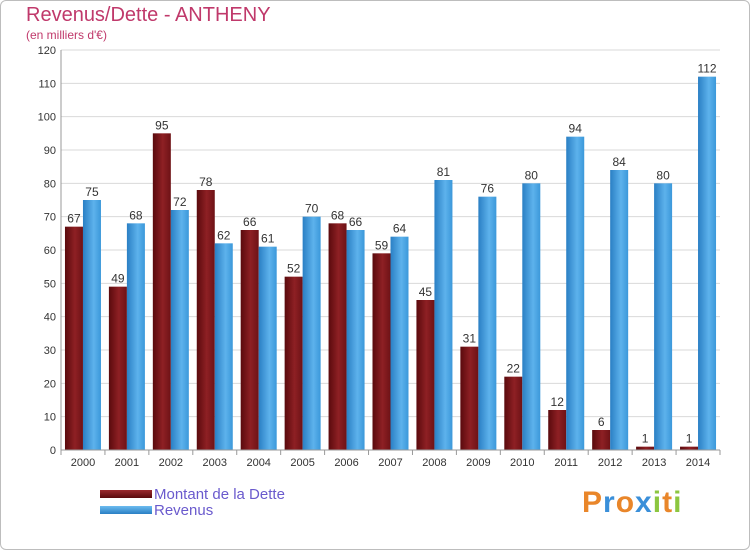  What do you see at coordinates (355, 340) in the screenshot?
I see `bar-revenue-2006` at bounding box center [355, 340].